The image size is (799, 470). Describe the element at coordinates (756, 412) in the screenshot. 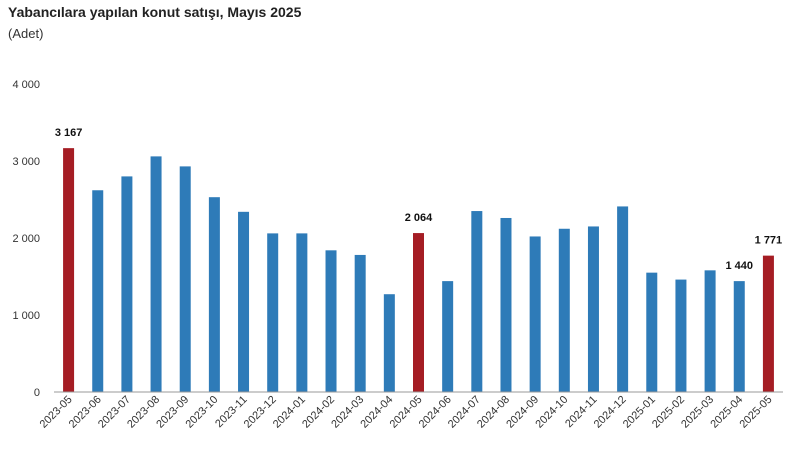

I see `x-tick-label: 2025-05` at that location.